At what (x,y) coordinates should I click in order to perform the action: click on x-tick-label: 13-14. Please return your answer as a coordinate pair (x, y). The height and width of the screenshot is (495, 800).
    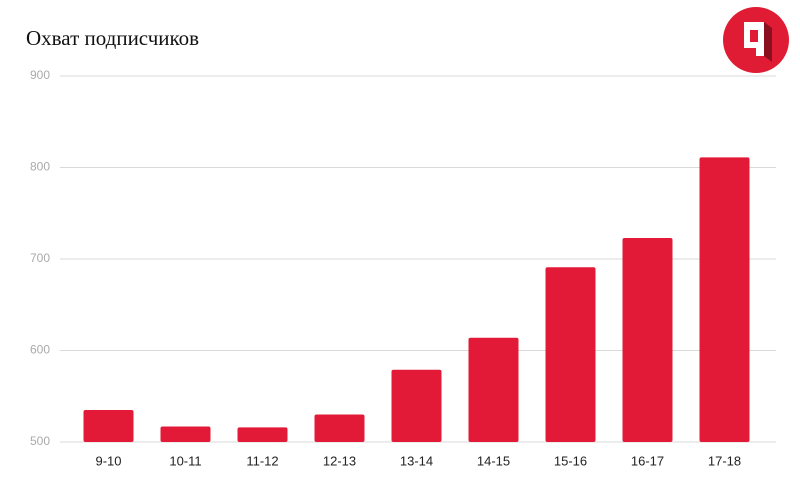
    Looking at the image, I should click on (416, 460).